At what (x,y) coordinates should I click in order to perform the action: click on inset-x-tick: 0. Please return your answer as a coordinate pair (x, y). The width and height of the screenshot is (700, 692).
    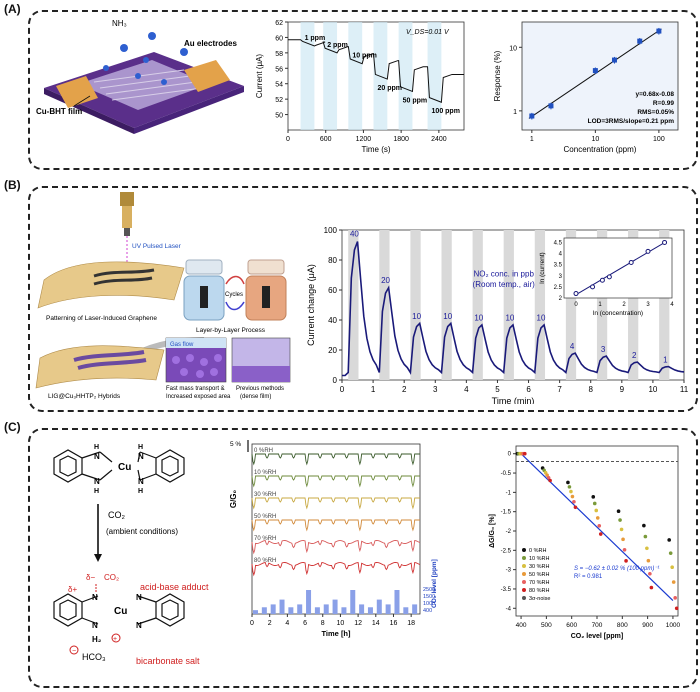
    Looking at the image, I should click on (576, 305).